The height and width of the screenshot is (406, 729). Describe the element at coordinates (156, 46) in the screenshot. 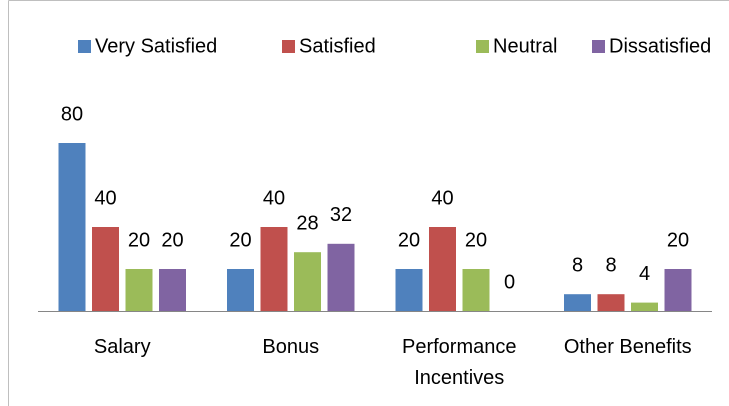

I see `legend-label: Very Satisfied` at that location.